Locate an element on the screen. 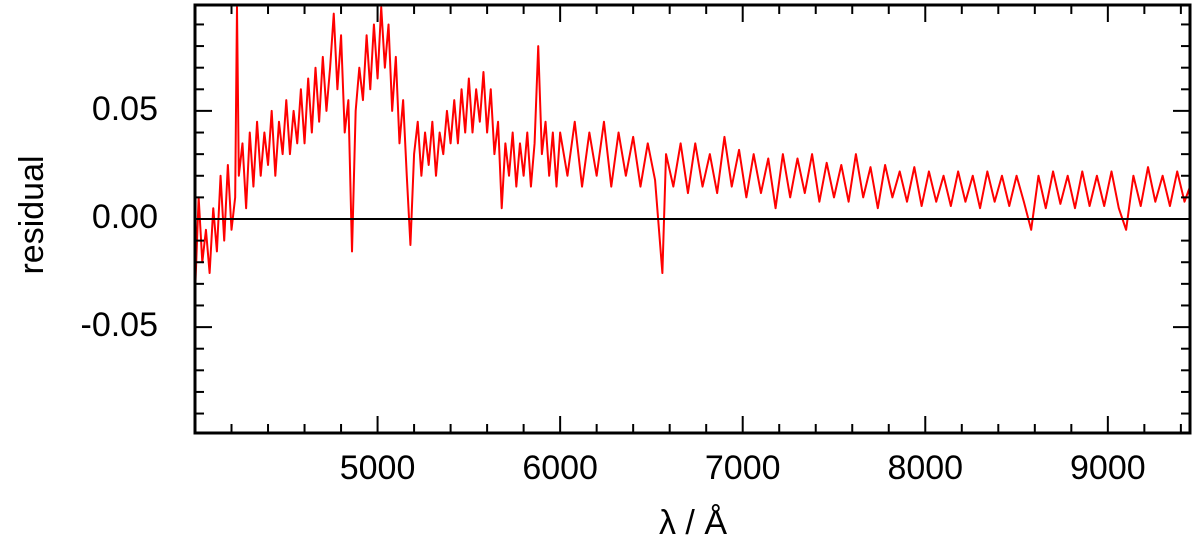  x-tick-label: 8000 is located at coordinates (925, 468).